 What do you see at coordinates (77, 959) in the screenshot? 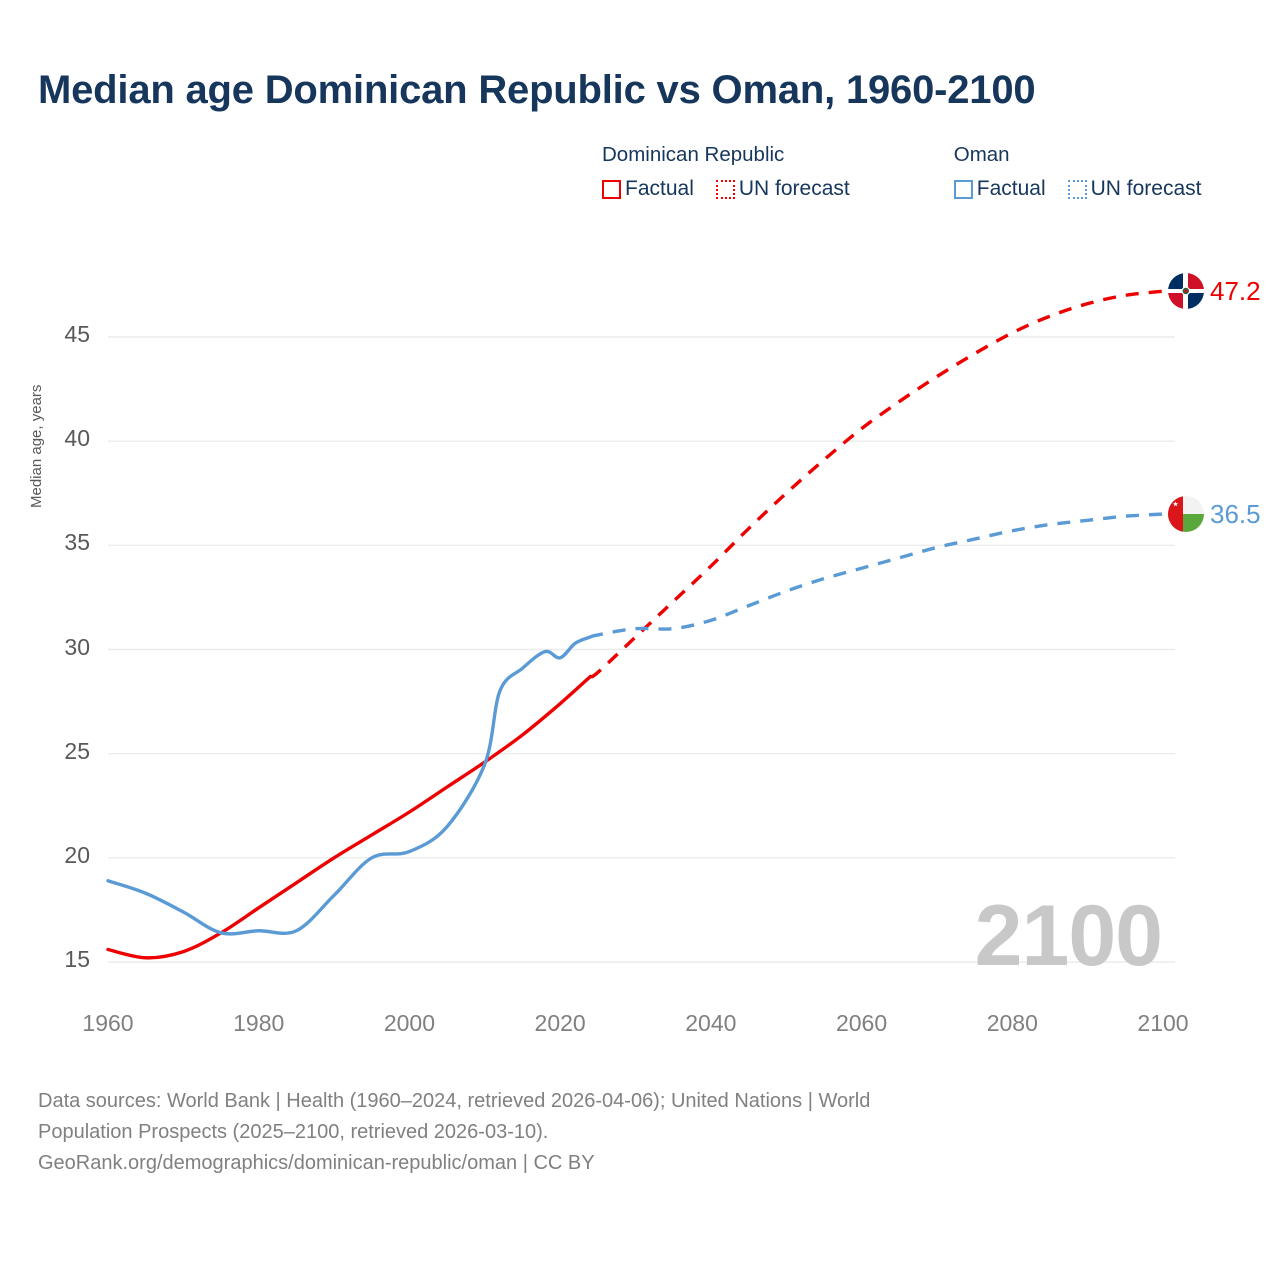
I see `y-axis-tick-label: 15` at bounding box center [77, 959].